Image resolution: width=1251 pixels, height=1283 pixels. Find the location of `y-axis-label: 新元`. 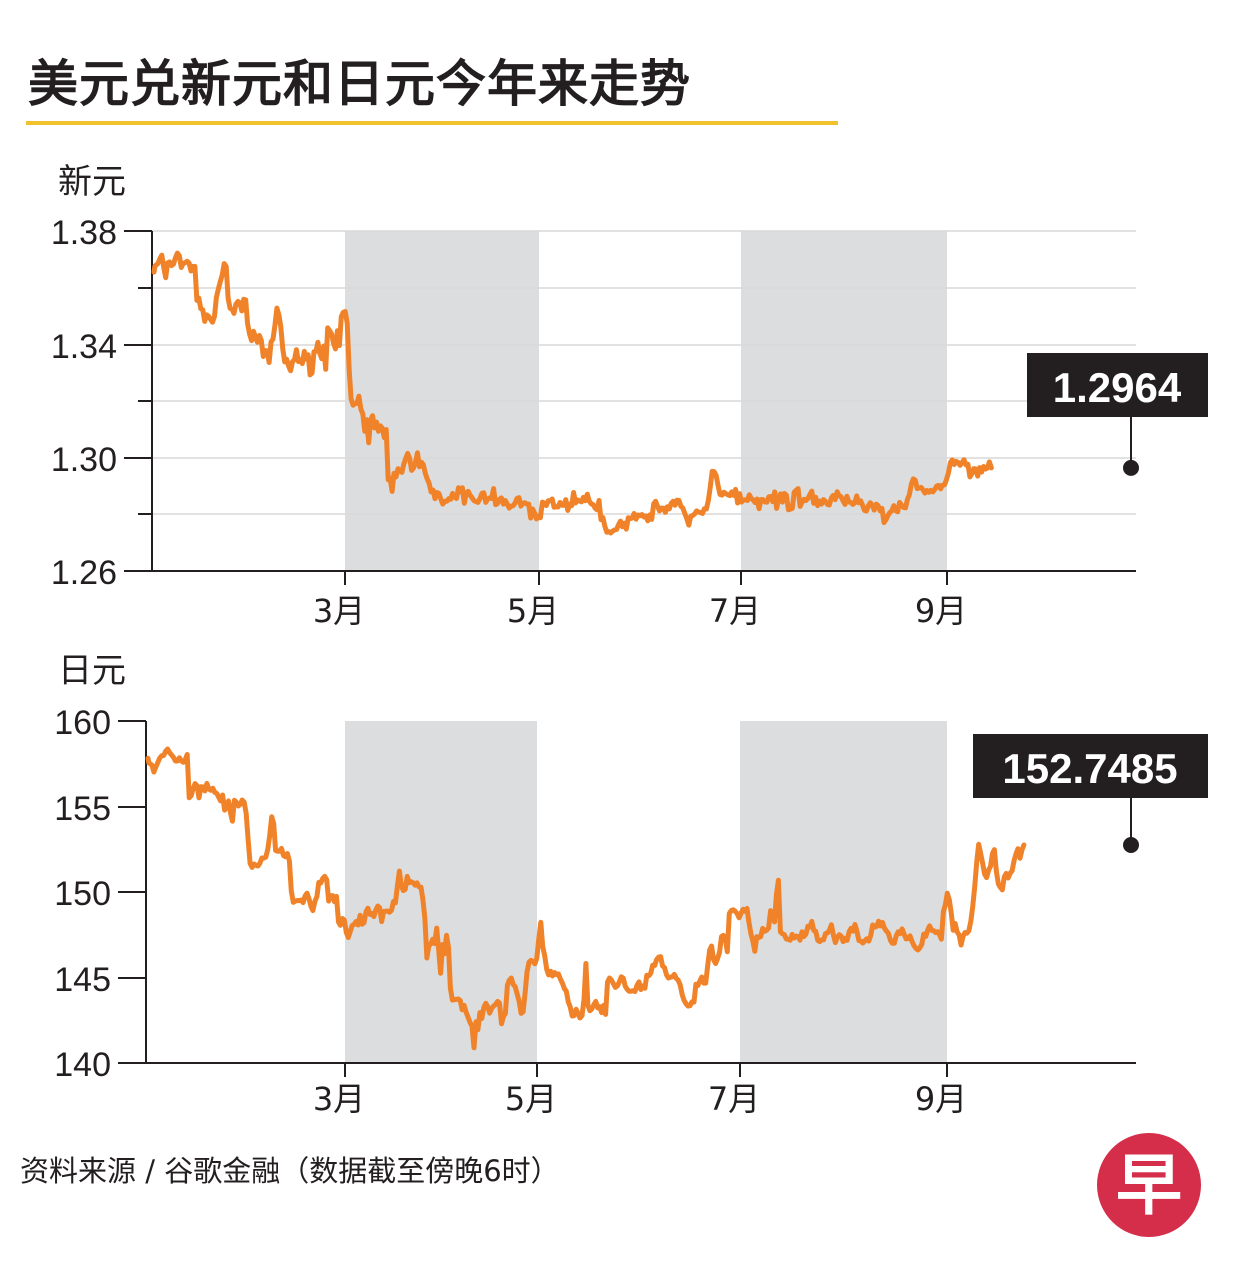

y-axis-label: 新元 is located at coordinates (92, 182).